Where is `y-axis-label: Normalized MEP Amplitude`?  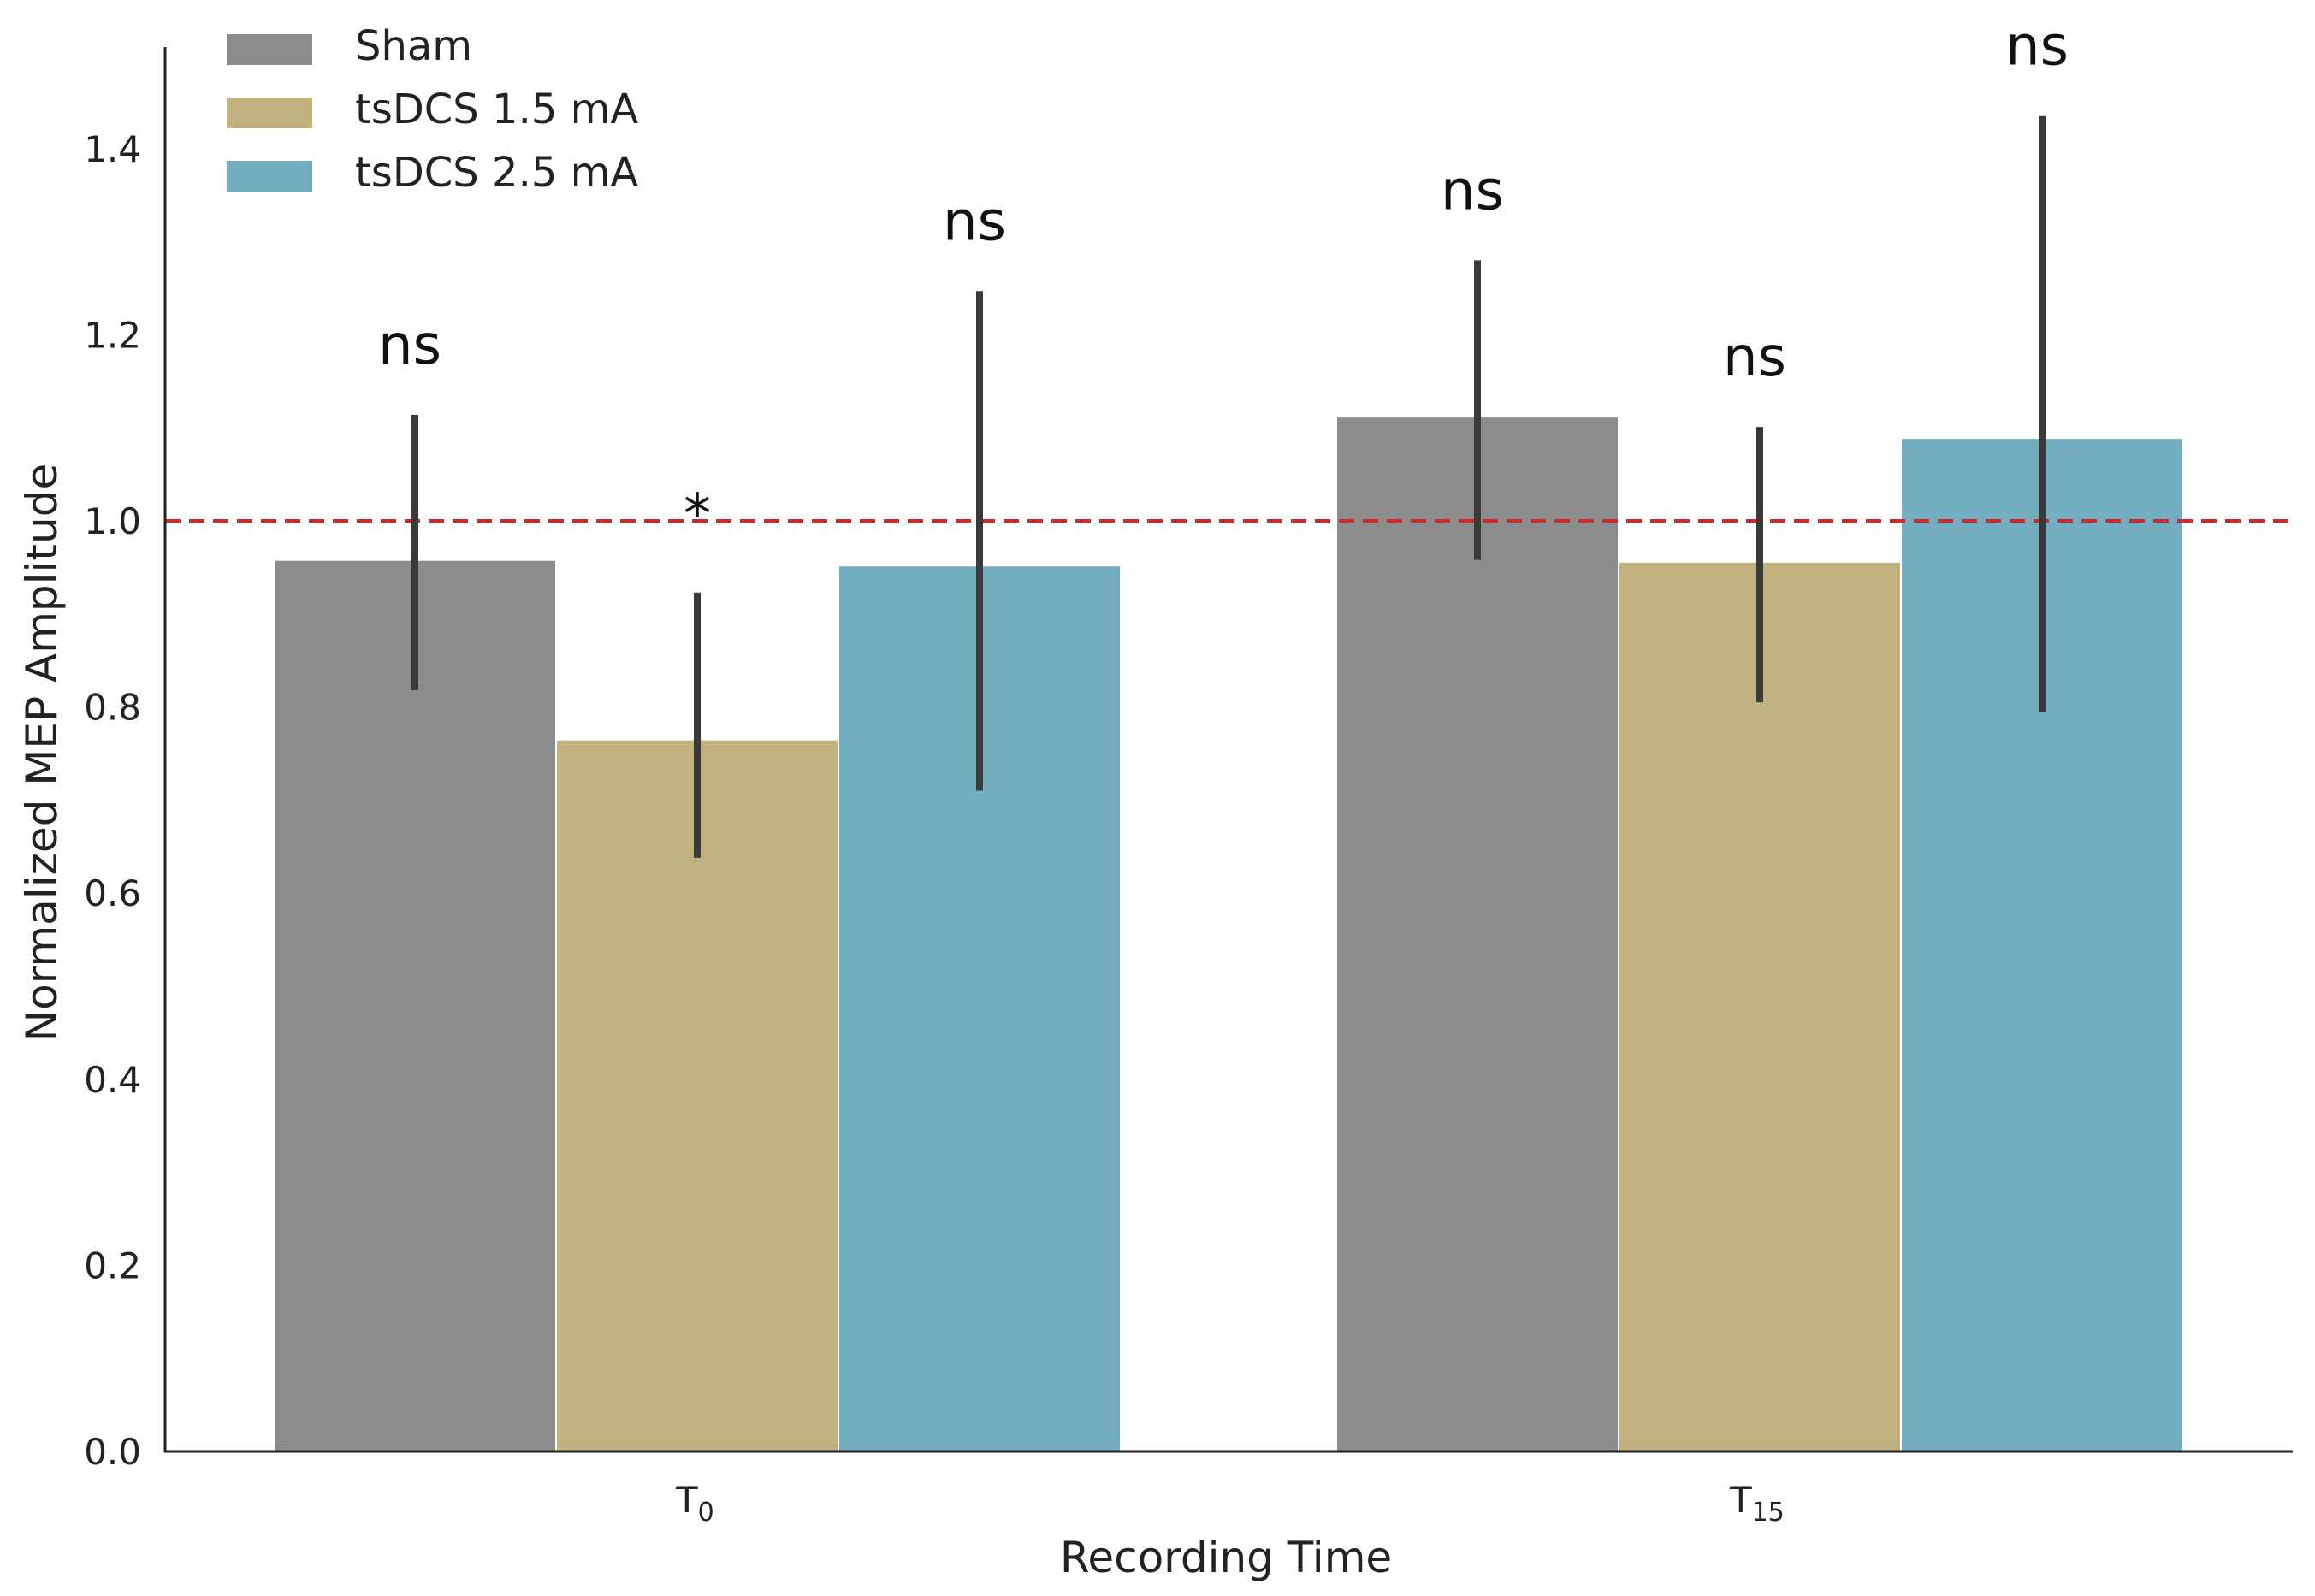 y-axis-label: Normalized MEP Amplitude is located at coordinates (42, 753).